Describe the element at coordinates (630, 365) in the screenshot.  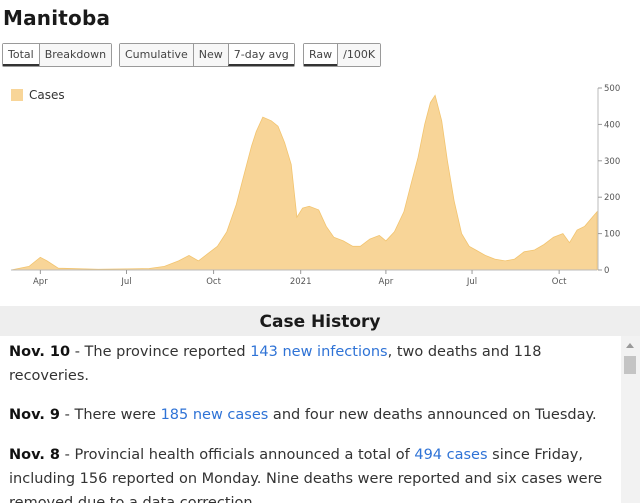
I see `scroll-thumb` at that location.